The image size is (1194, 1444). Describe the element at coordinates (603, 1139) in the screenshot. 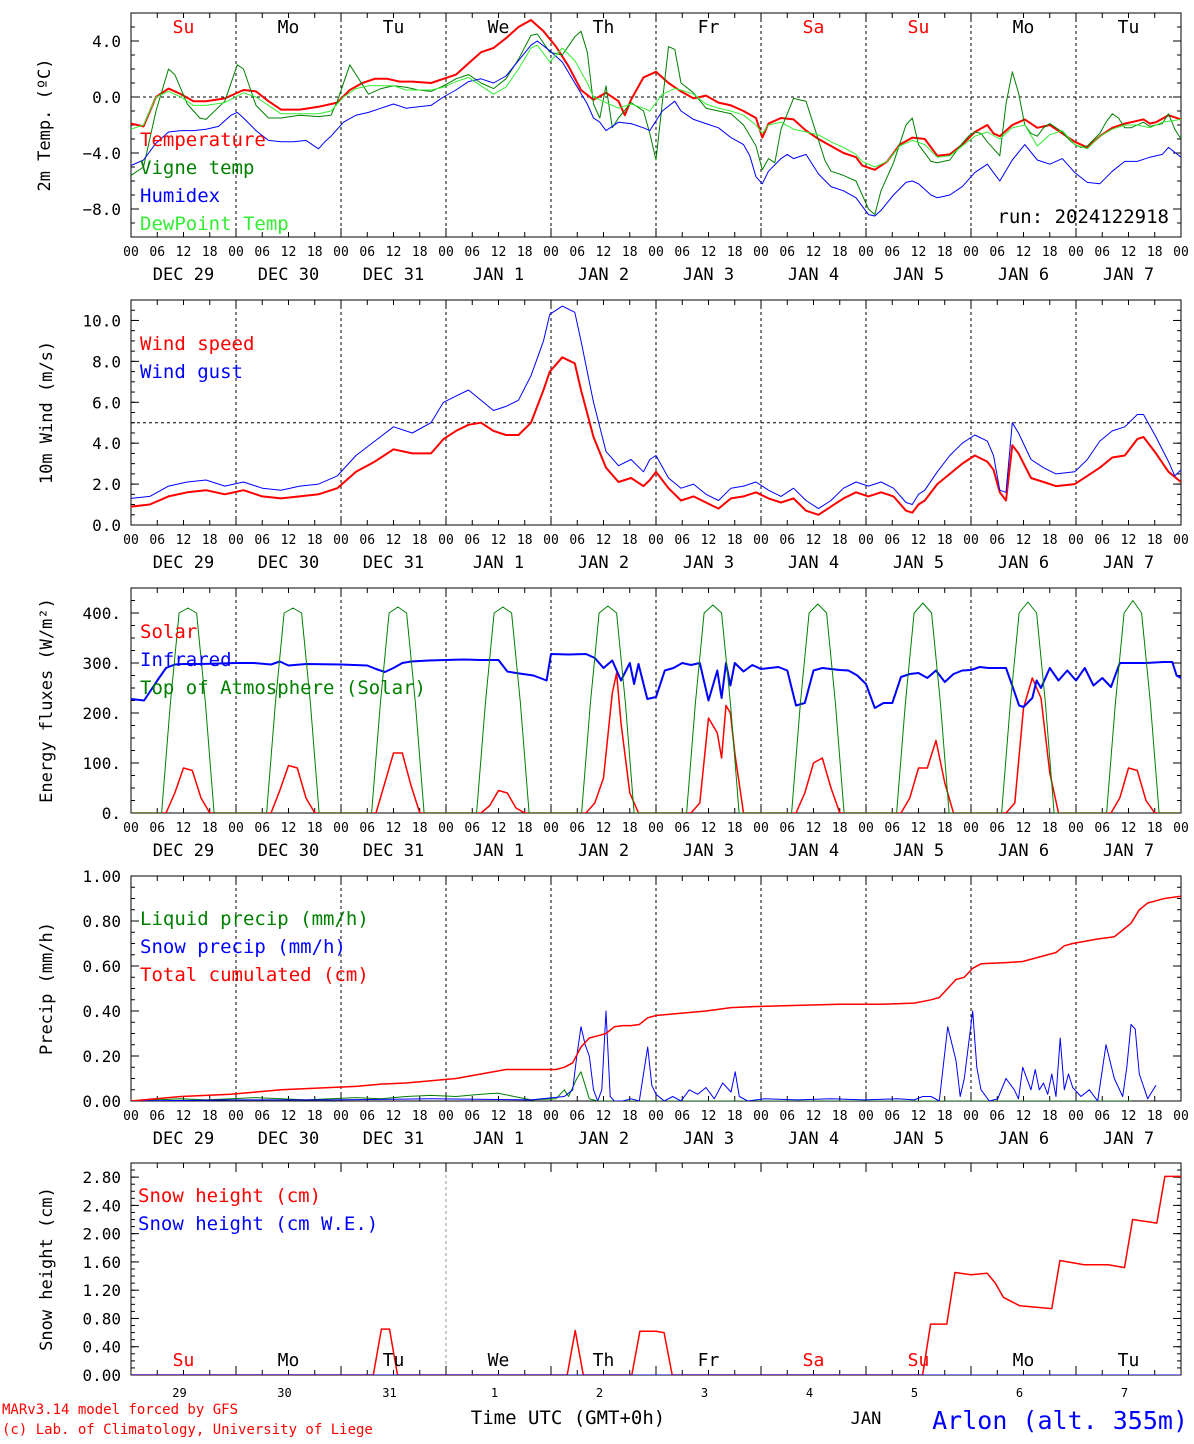

I see `date-label: JAN 2` at that location.